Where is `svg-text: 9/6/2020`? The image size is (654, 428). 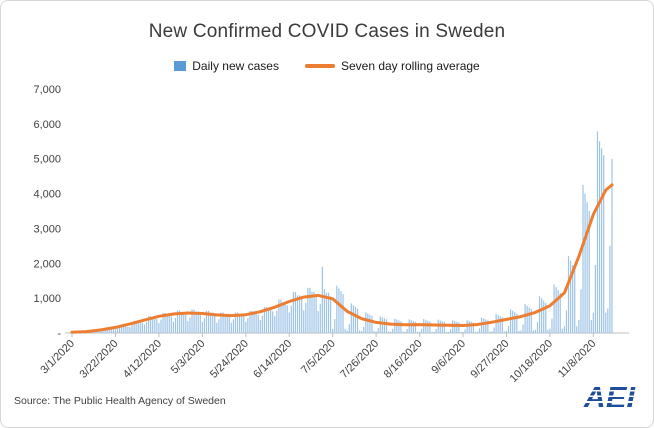
svg-text: 9/6/2020 is located at coordinates (448, 357).